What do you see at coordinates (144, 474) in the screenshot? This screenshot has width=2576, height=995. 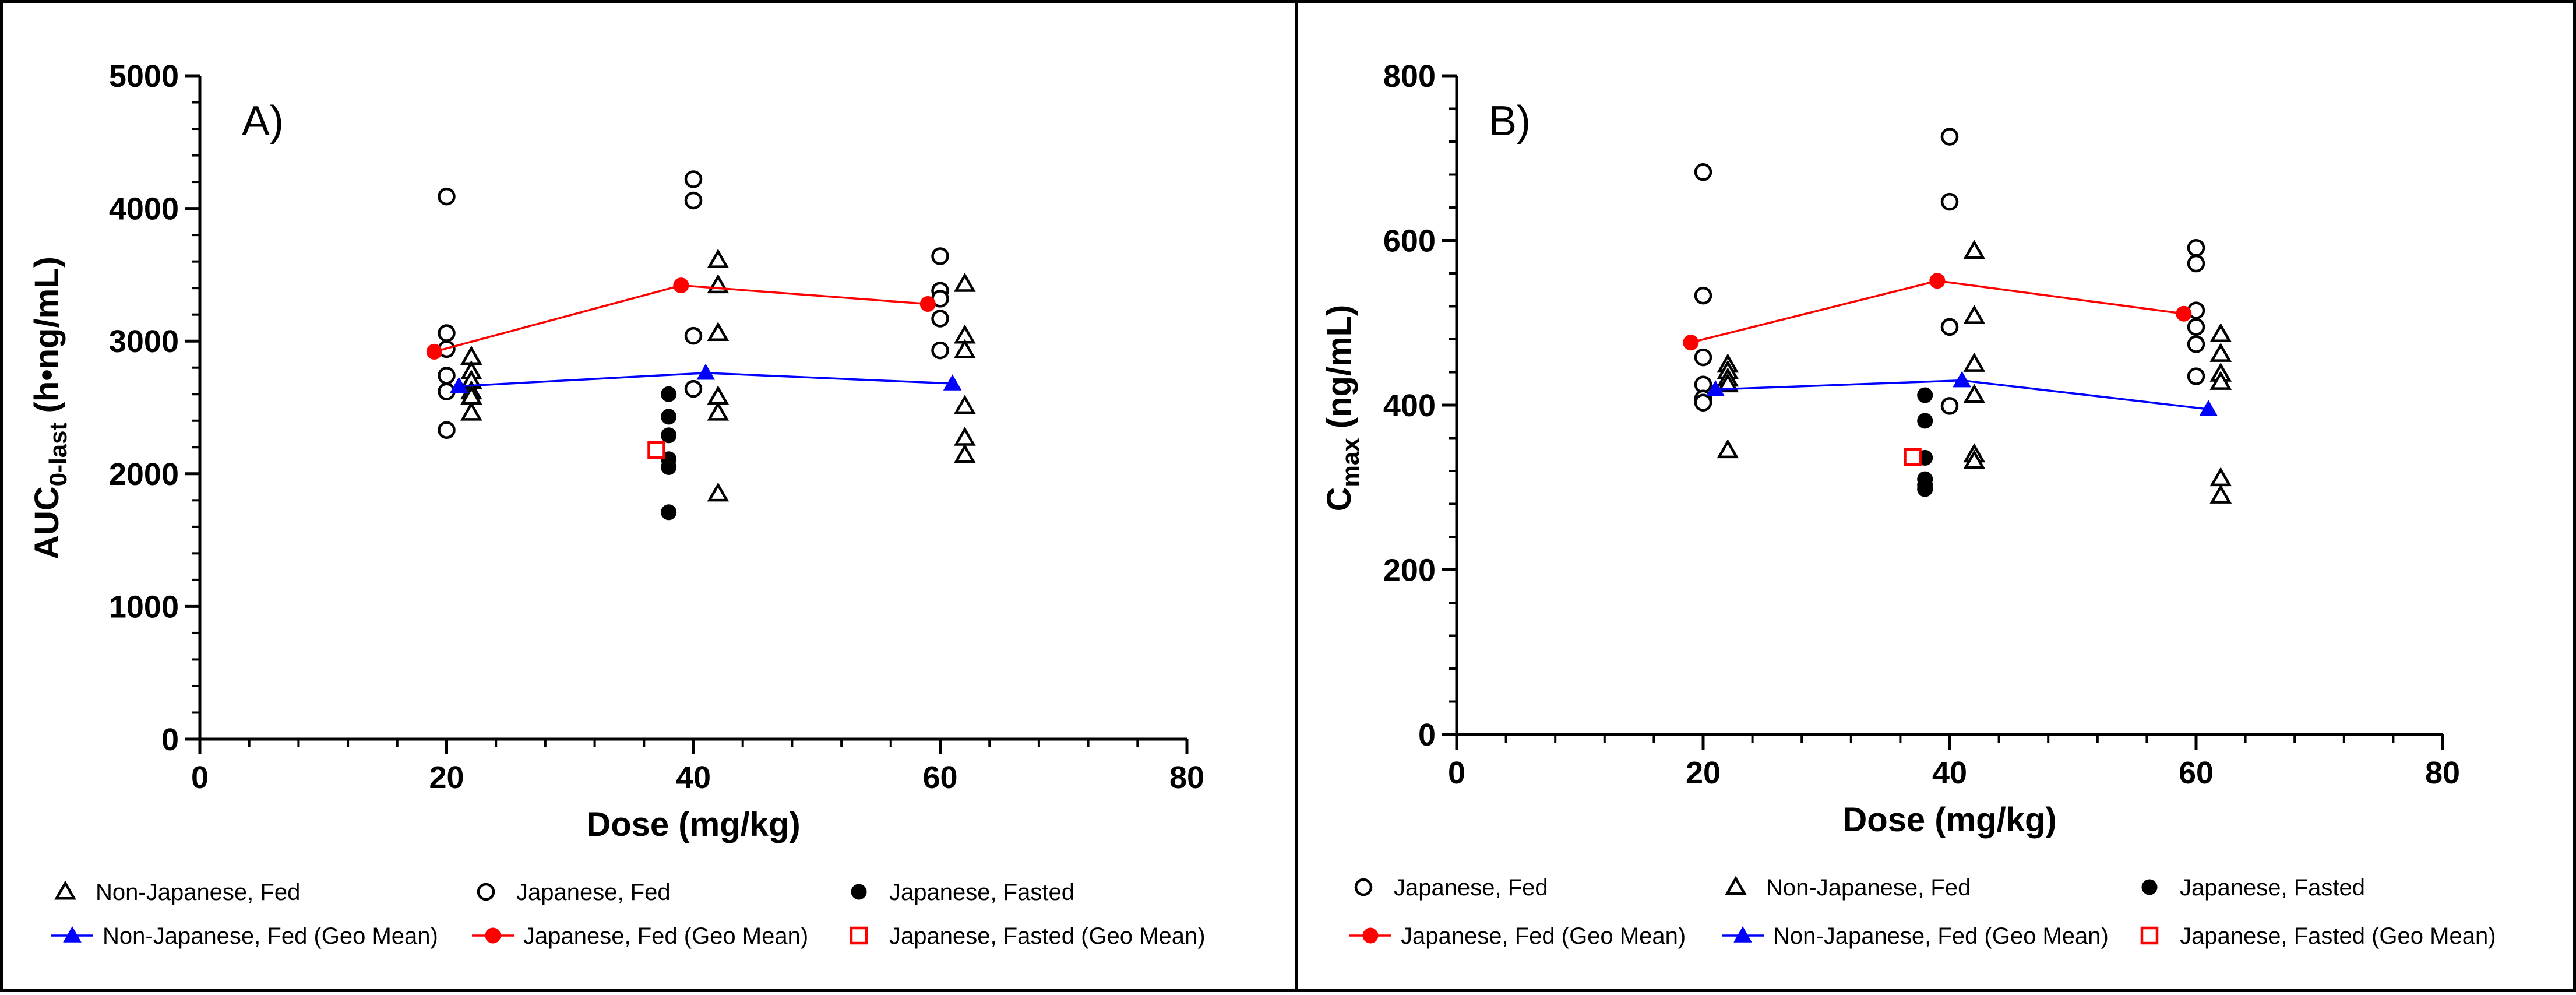 I see `y-tick-label: 2000` at bounding box center [144, 474].